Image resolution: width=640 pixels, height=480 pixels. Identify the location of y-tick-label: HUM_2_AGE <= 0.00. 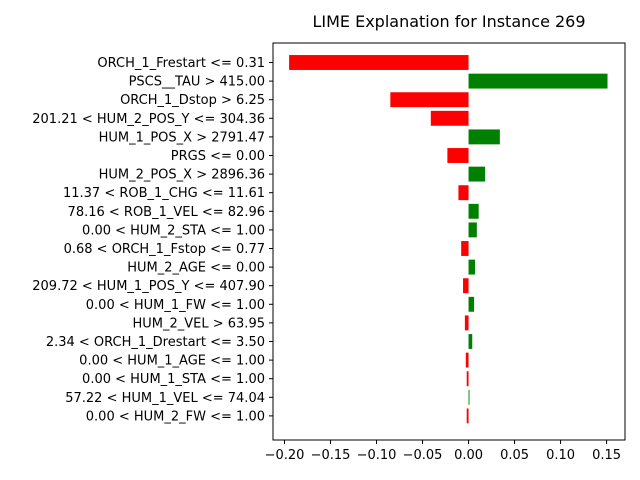
(196, 268).